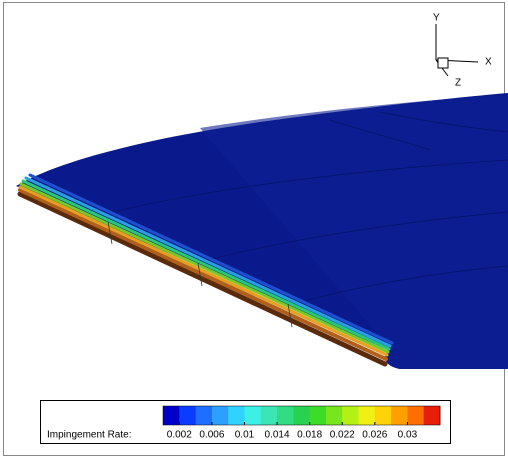 This screenshot has height=458, width=508. Describe the element at coordinates (200, 274) in the screenshot. I see `edge-seams` at that location.